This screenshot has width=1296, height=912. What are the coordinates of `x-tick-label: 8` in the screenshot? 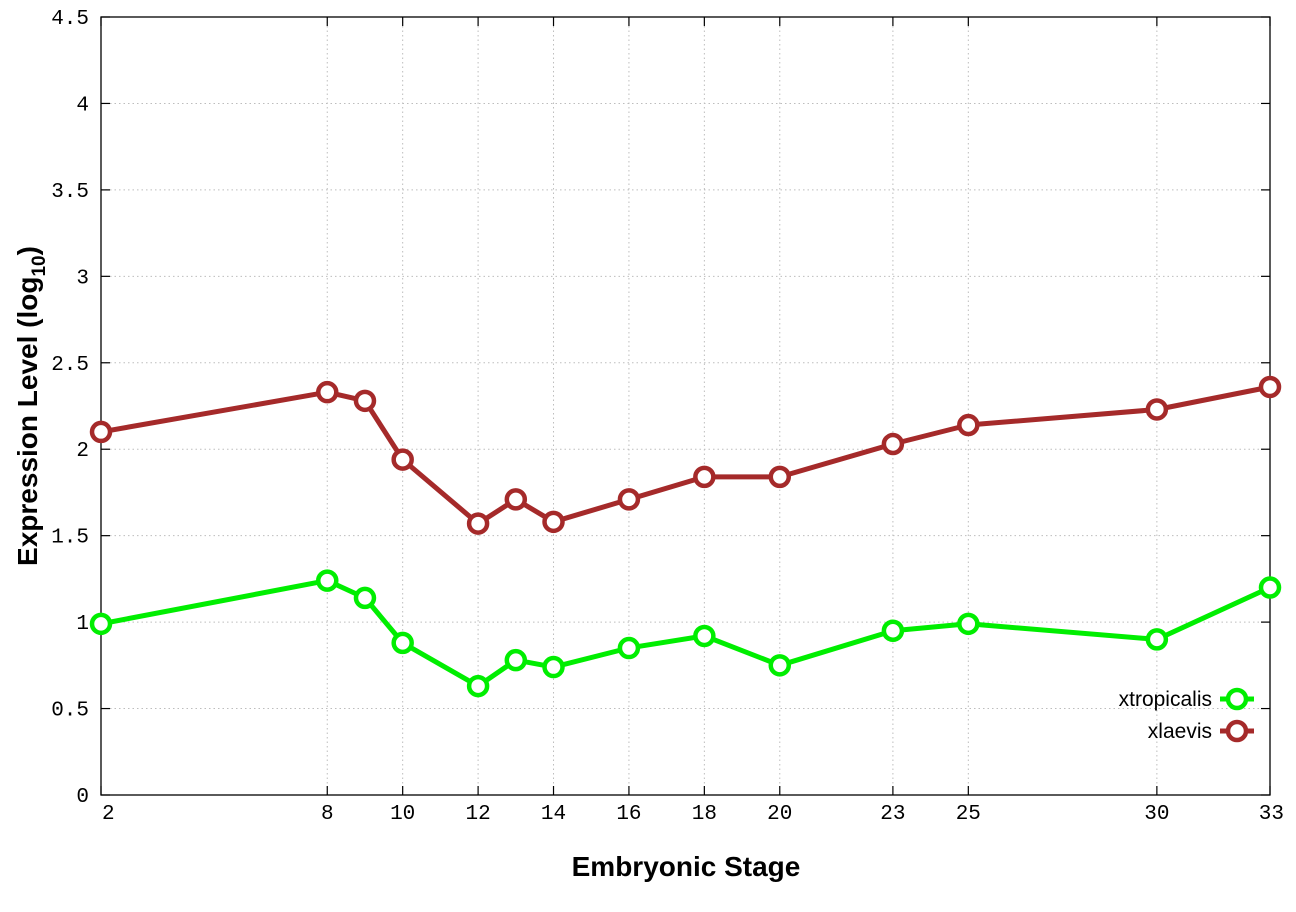 It's located at (327, 814).